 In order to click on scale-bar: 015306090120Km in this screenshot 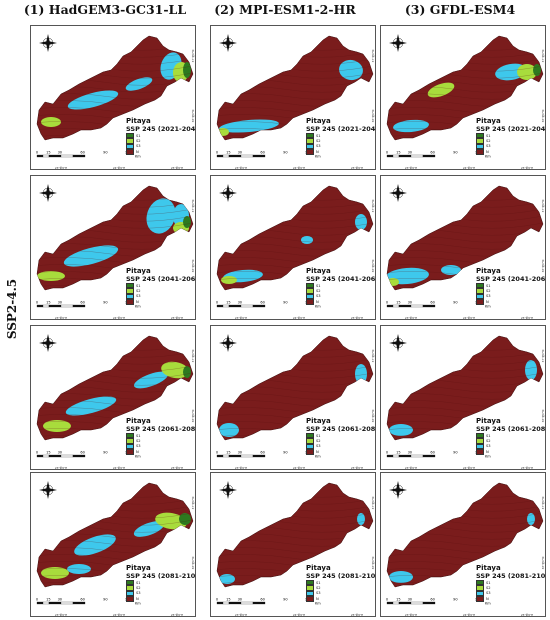, I will do `click(438, 455)`.